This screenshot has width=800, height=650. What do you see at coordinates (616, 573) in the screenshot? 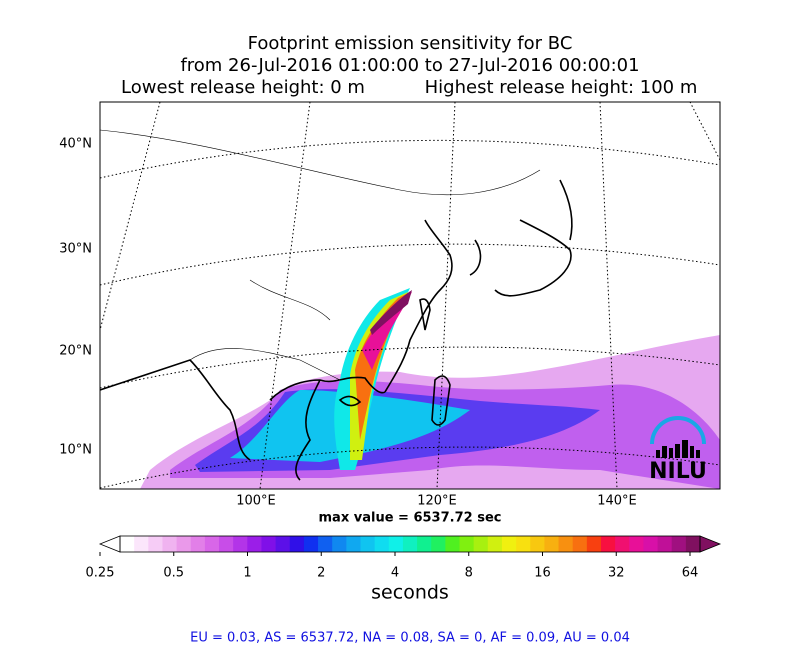
I see `colorbar-tick-label: 32` at bounding box center [616, 573].